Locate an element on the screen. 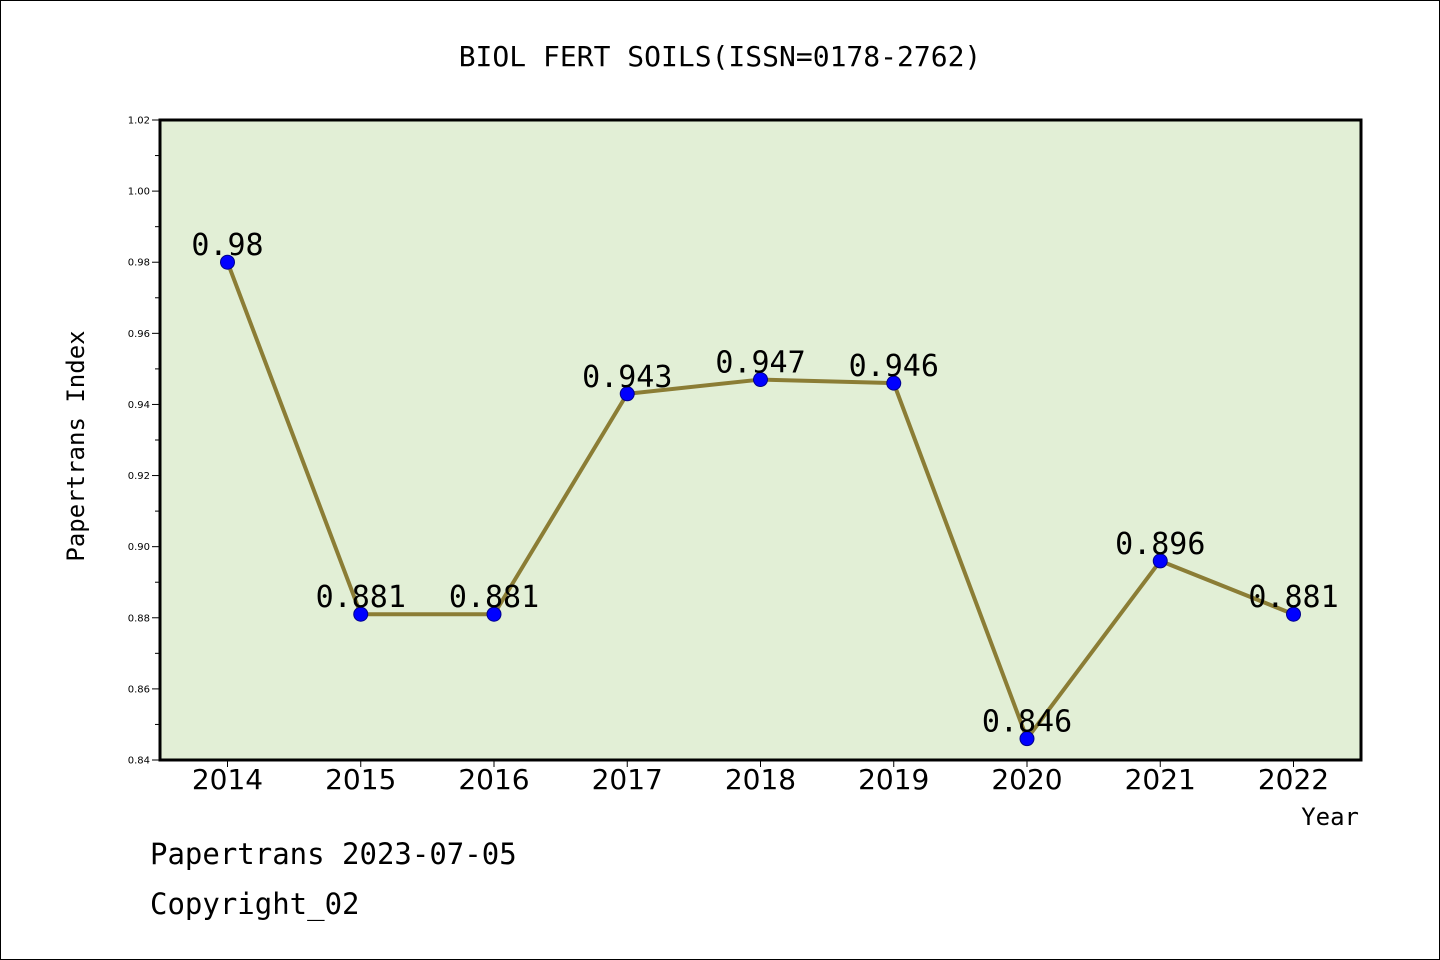  x-tick-label: 2015 is located at coordinates (360, 779).